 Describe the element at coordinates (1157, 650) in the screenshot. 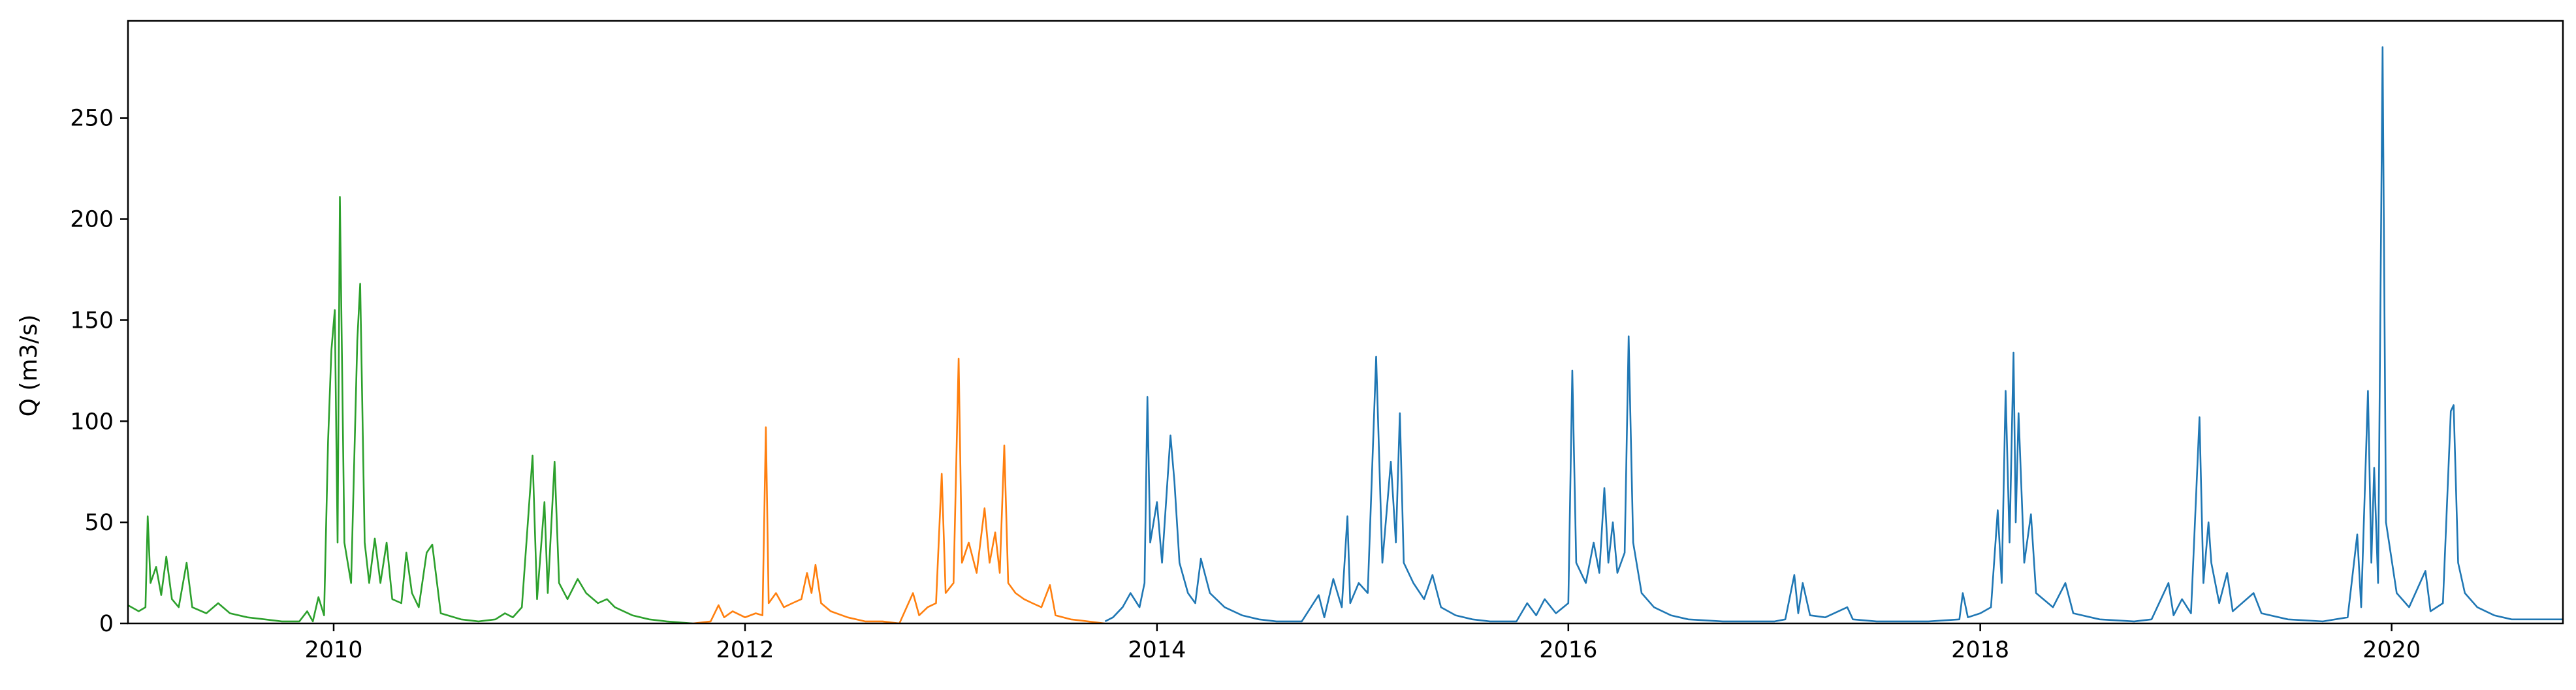

I see `x-tick-label: 2014` at that location.